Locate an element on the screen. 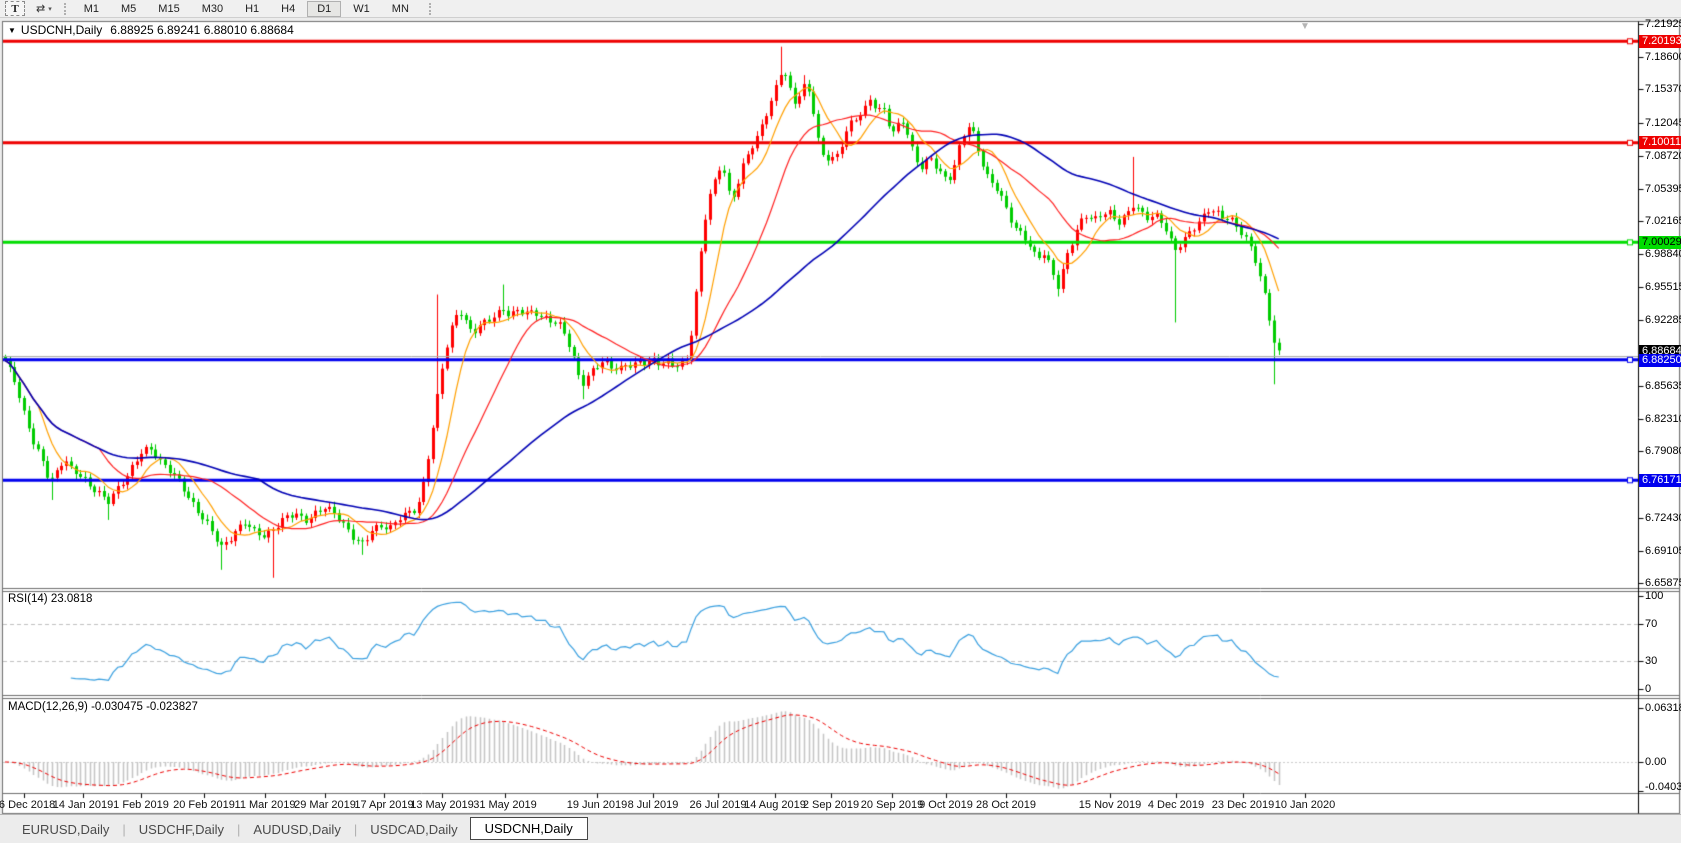 This screenshot has width=1681, height=843. macd-axis-label: 0.063184 is located at coordinates (1663, 708).